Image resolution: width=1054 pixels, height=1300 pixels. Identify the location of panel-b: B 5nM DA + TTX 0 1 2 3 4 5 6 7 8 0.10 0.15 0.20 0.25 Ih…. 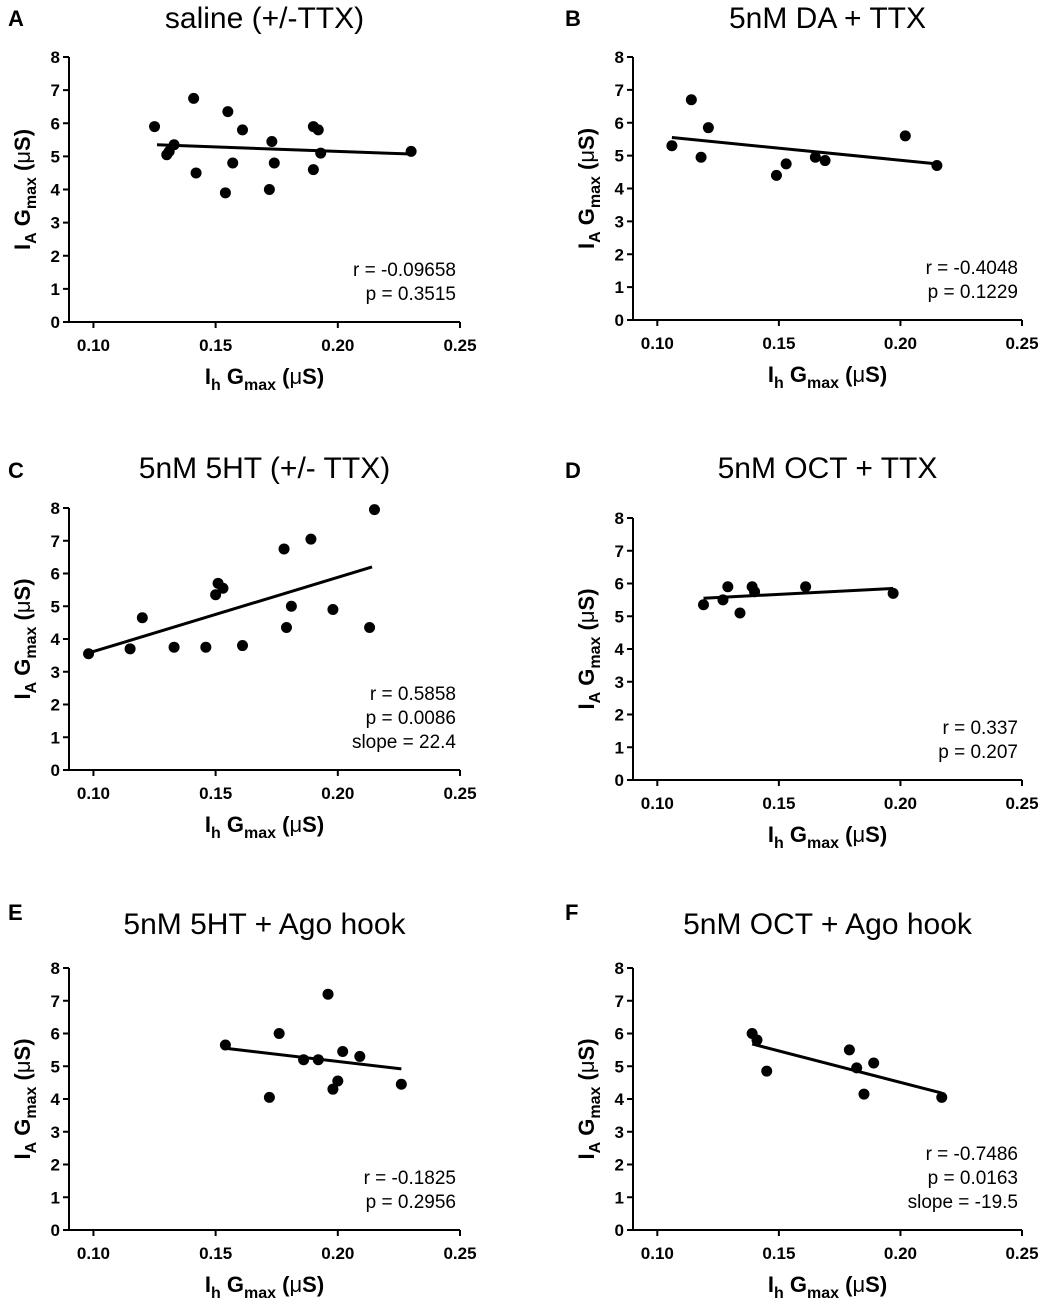
(802, 197).